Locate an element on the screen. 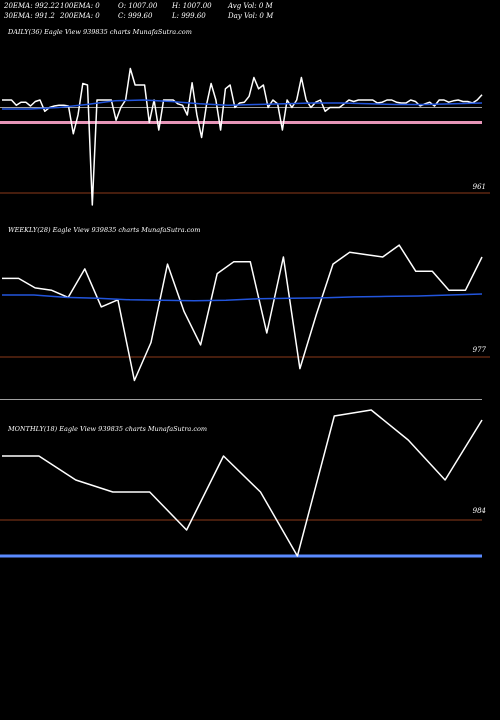 The width and height of the screenshot is (500, 720). header-ema100: 100EMA: 0 is located at coordinates (80, 6).